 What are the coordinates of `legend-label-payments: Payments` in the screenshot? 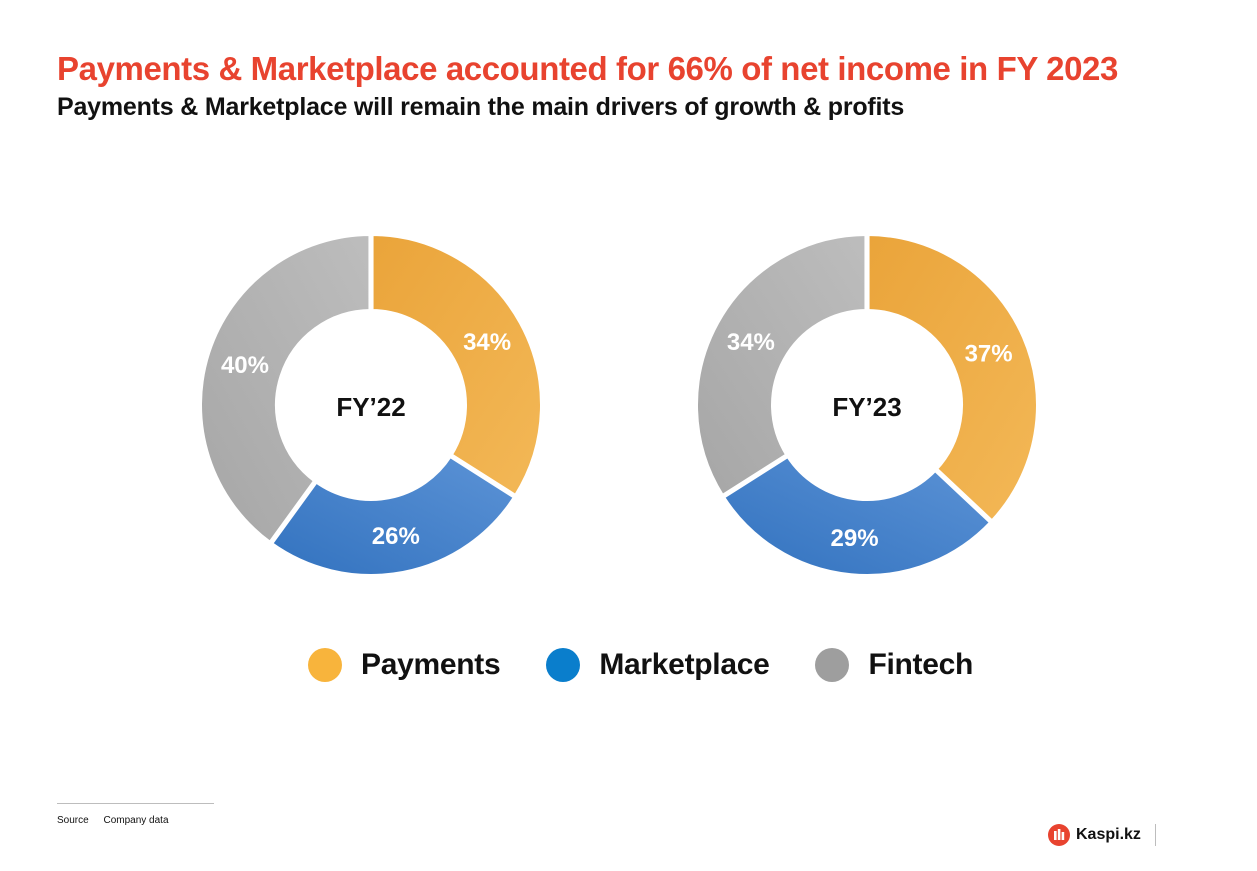 It's located at (431, 664).